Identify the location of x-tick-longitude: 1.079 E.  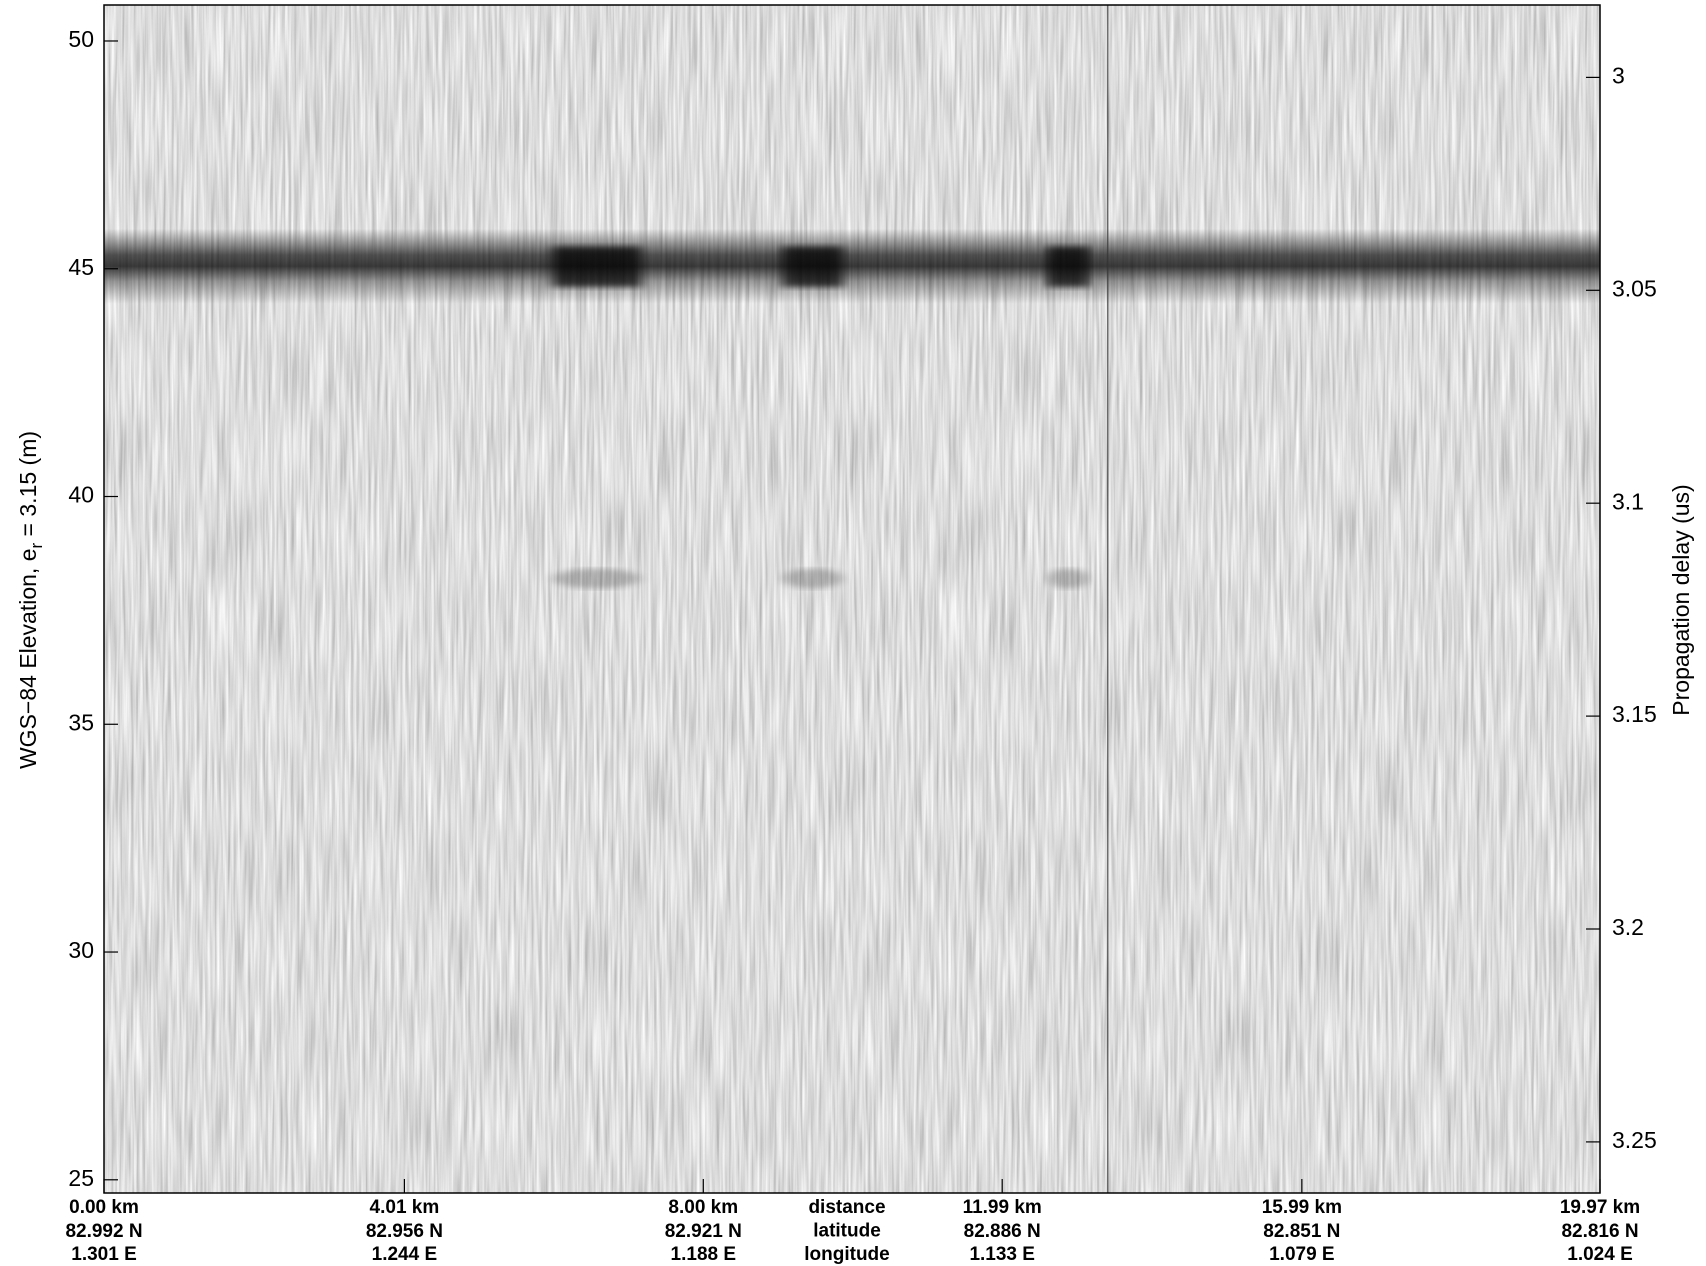
(1302, 1254).